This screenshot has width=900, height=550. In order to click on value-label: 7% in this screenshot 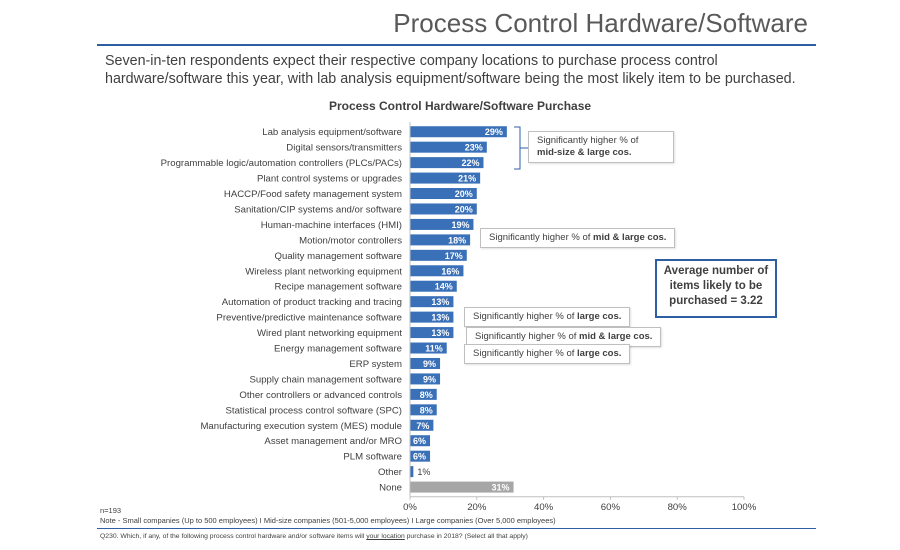, I will do `click(422, 426)`.